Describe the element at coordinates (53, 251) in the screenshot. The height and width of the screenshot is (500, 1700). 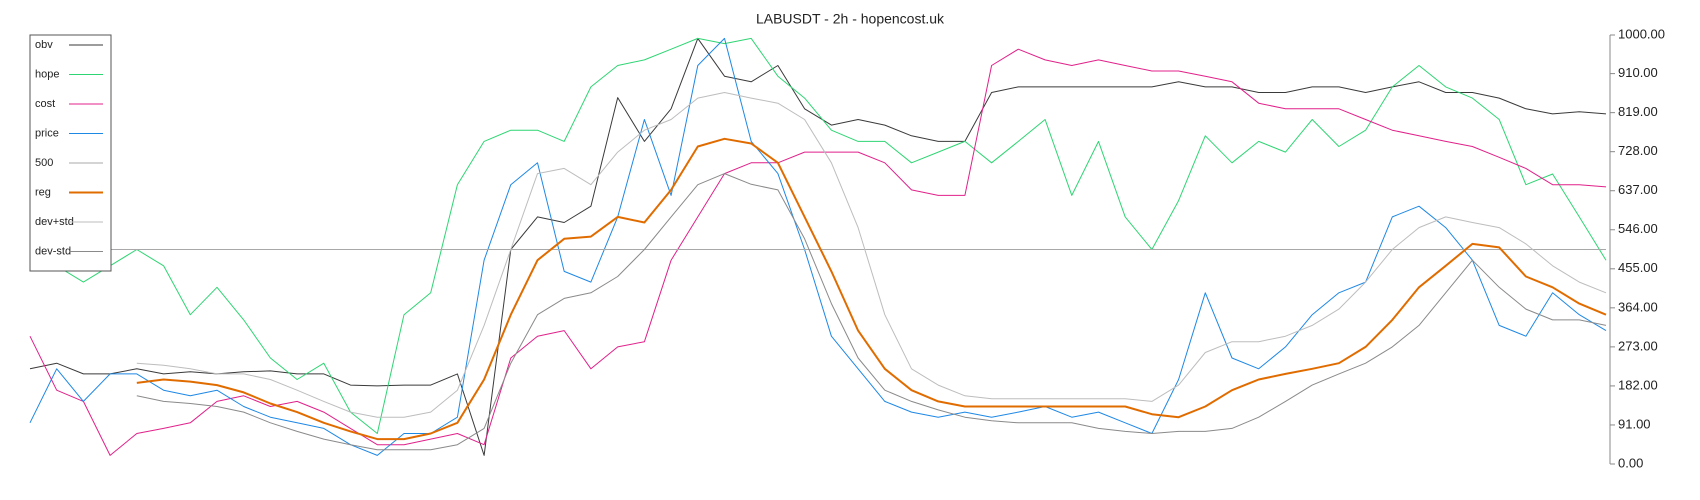
I see `legend-label: dev-std` at that location.